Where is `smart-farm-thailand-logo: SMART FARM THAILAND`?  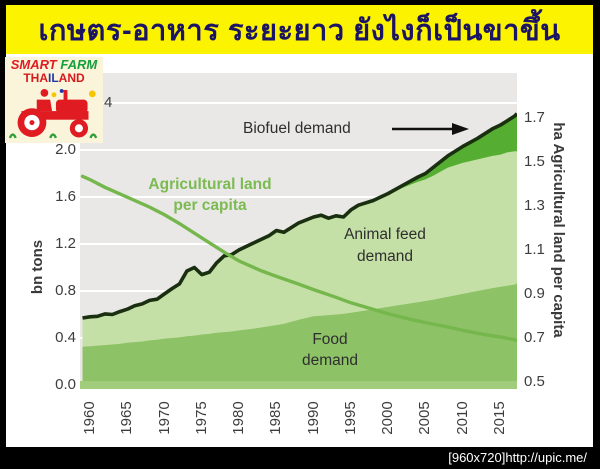
smart-farm-thailand-logo: SMART FARM THAILAND is located at coordinates (54, 100).